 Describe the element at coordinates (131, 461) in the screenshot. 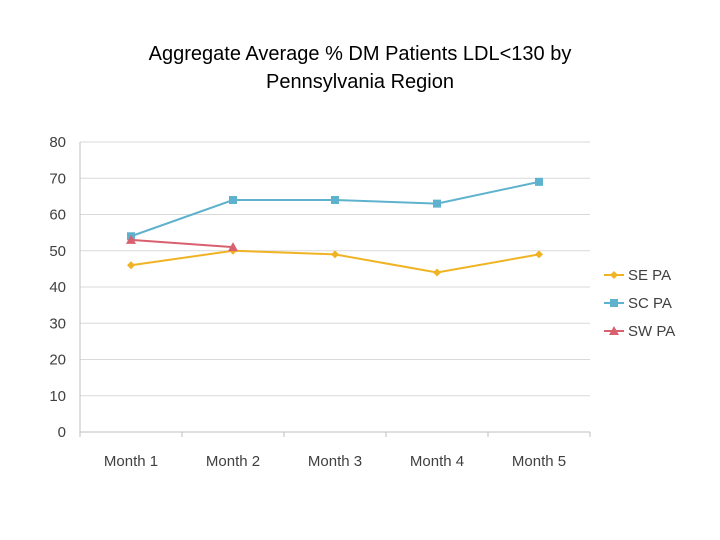

I see `x-tick-label: Month 1` at that location.